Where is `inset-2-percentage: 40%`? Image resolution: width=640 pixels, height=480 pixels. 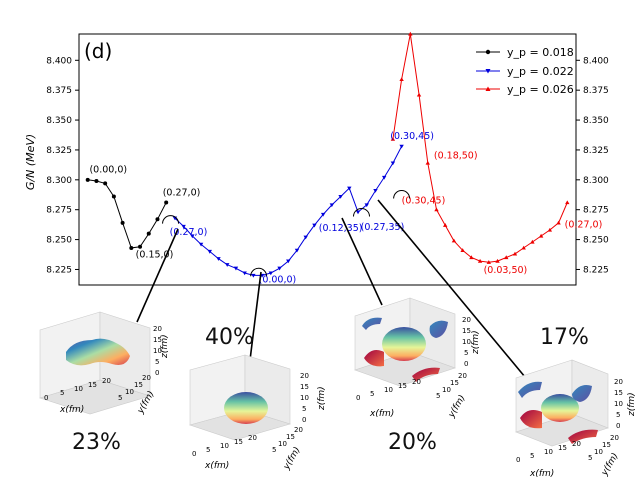 inset-2-percentage: 40% is located at coordinates (229, 337).